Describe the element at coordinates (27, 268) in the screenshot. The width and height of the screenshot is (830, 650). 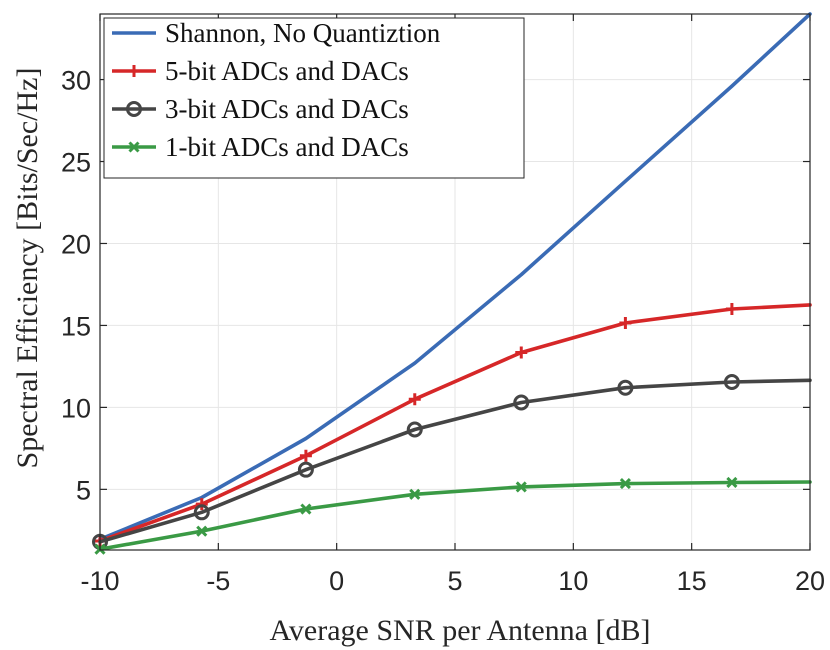
I see `y-axis-label: Spectral Efficiency [Bits/Sec/Hz]` at that location.